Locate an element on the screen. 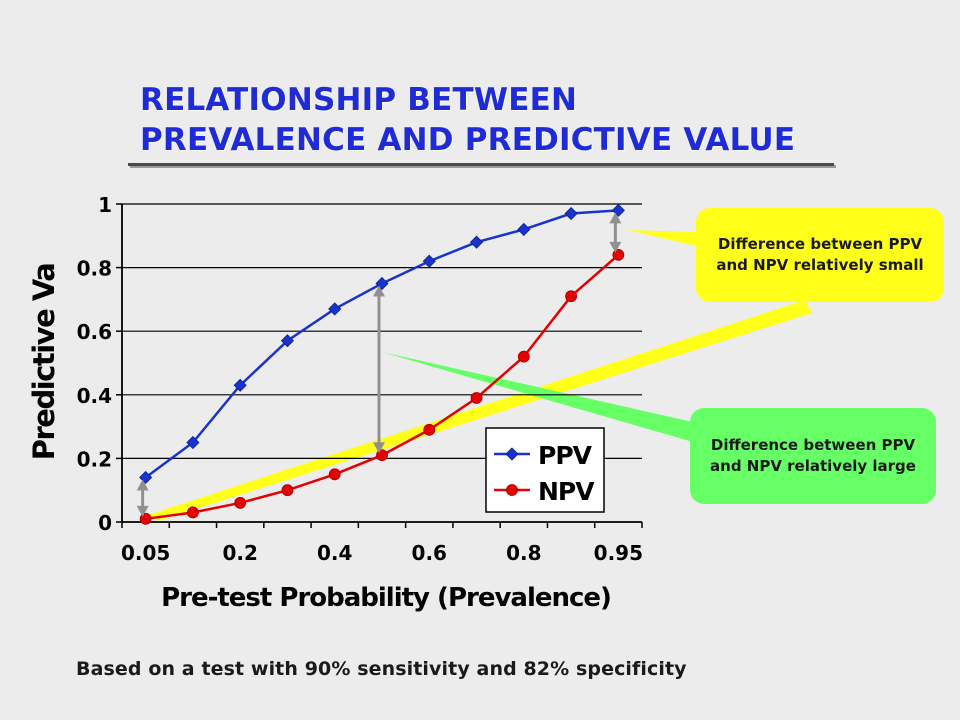 This screenshot has height=720, width=960. title-underline is located at coordinates (481, 164).